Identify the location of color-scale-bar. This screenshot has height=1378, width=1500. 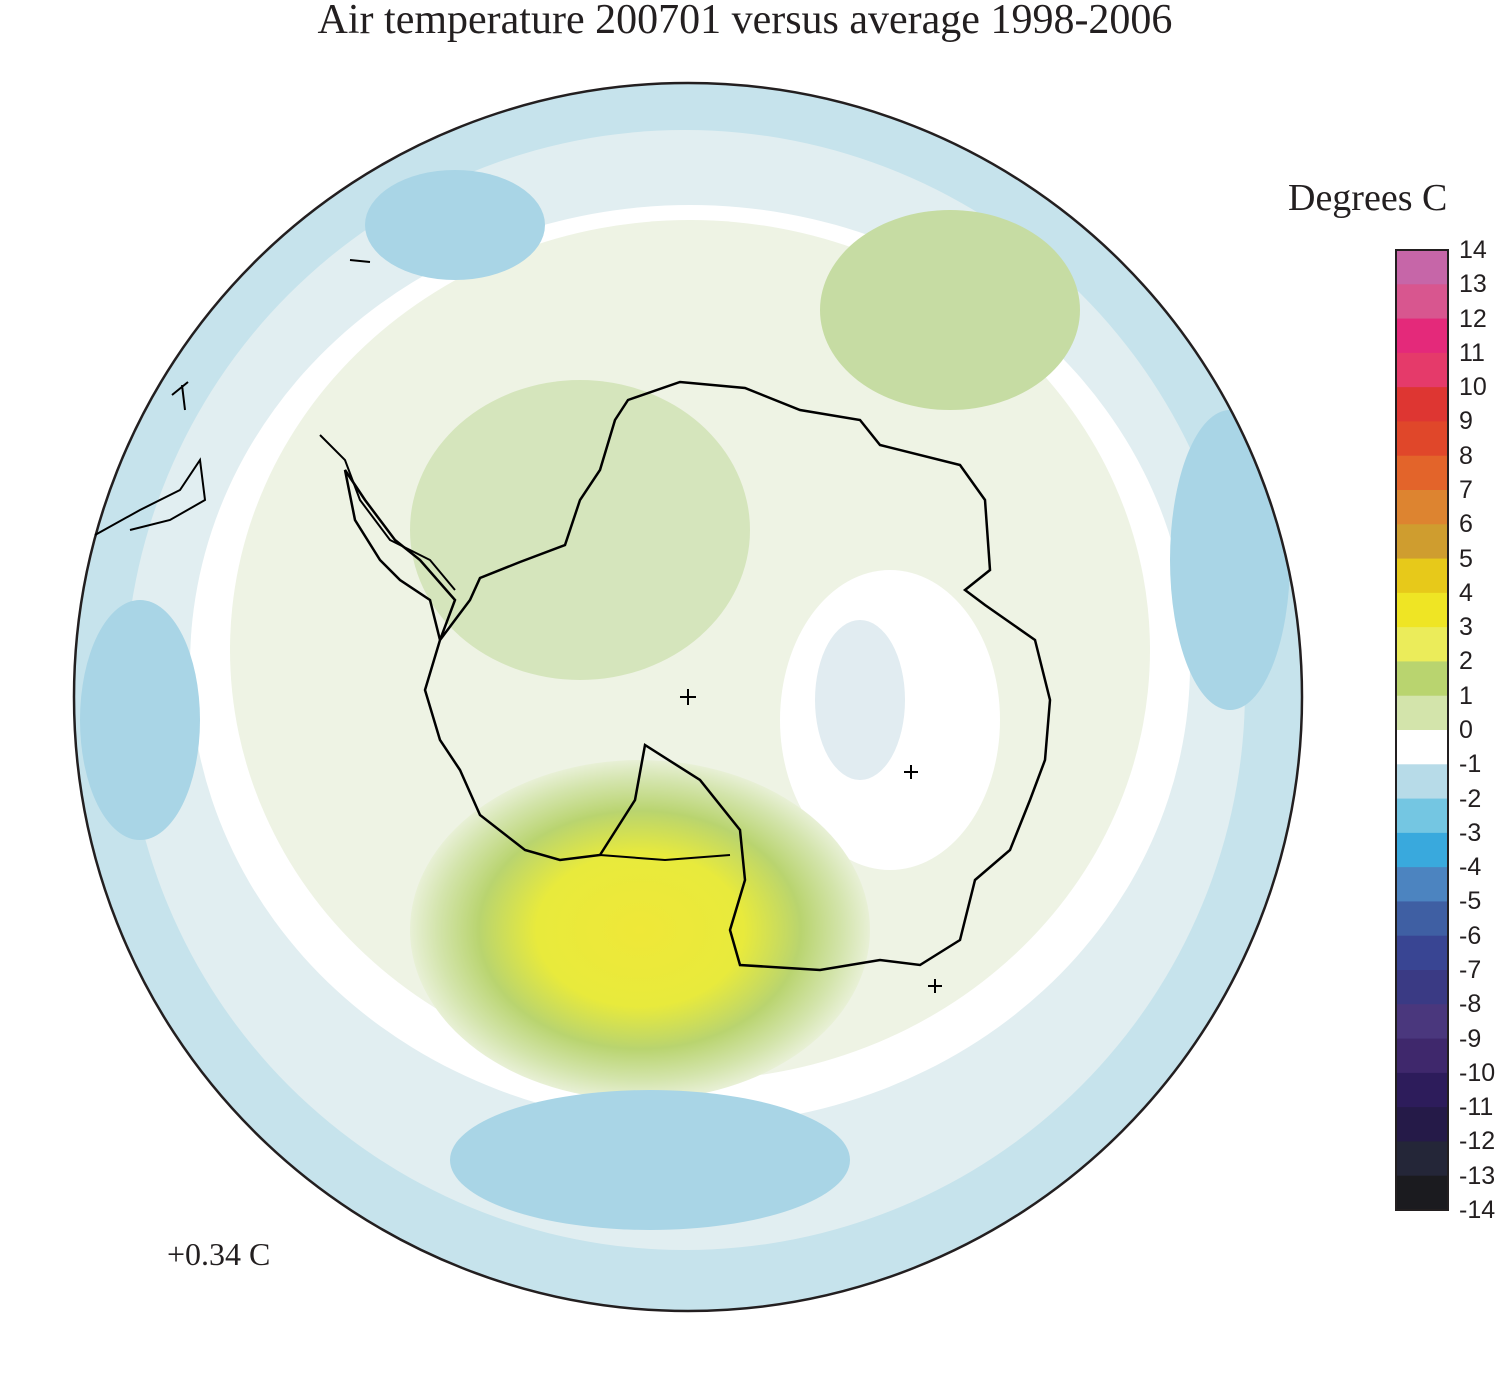
(1422, 730).